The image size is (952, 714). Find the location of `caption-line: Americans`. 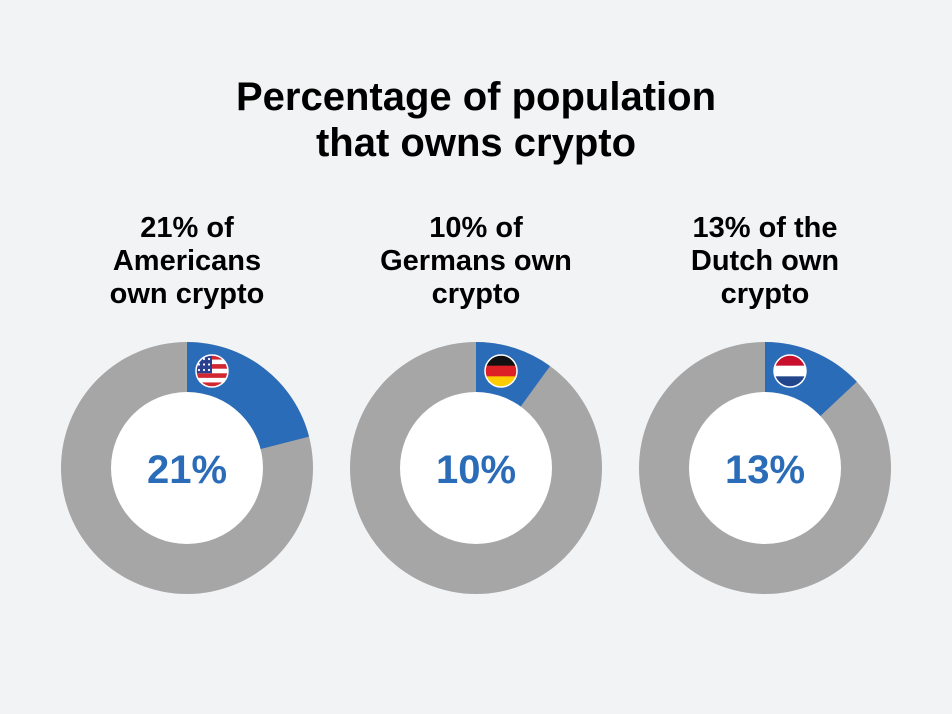

caption-line: Americans is located at coordinates (187, 261).